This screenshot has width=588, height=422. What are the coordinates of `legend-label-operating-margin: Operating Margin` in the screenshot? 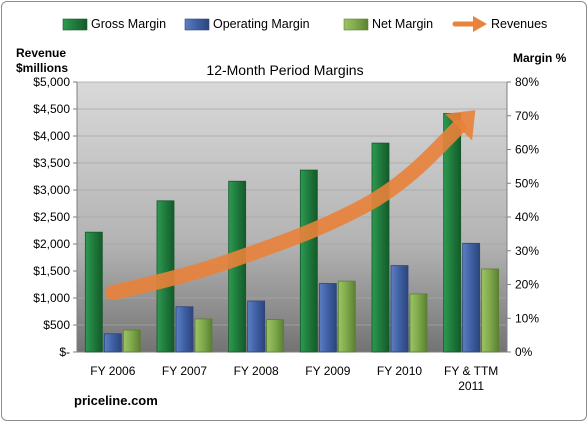 It's located at (261, 24).